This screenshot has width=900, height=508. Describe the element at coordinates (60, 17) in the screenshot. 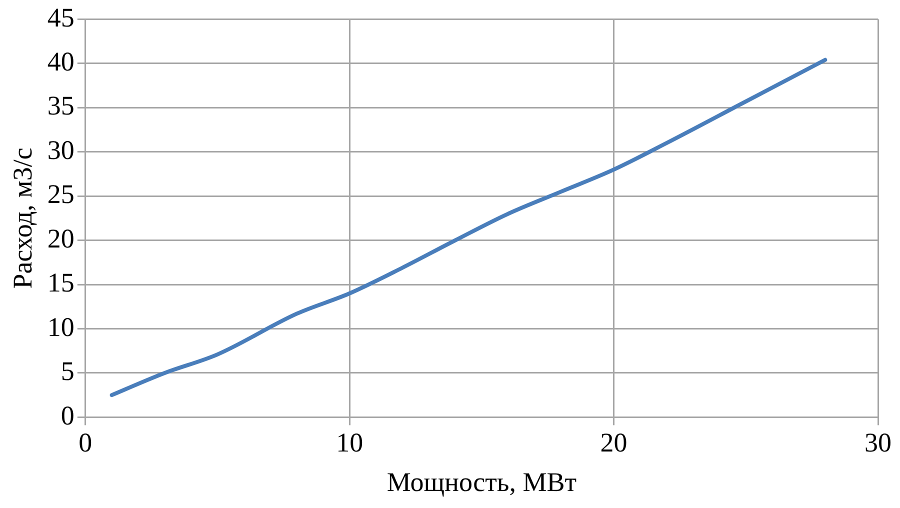

I see `y-tick-label: 45` at that location.